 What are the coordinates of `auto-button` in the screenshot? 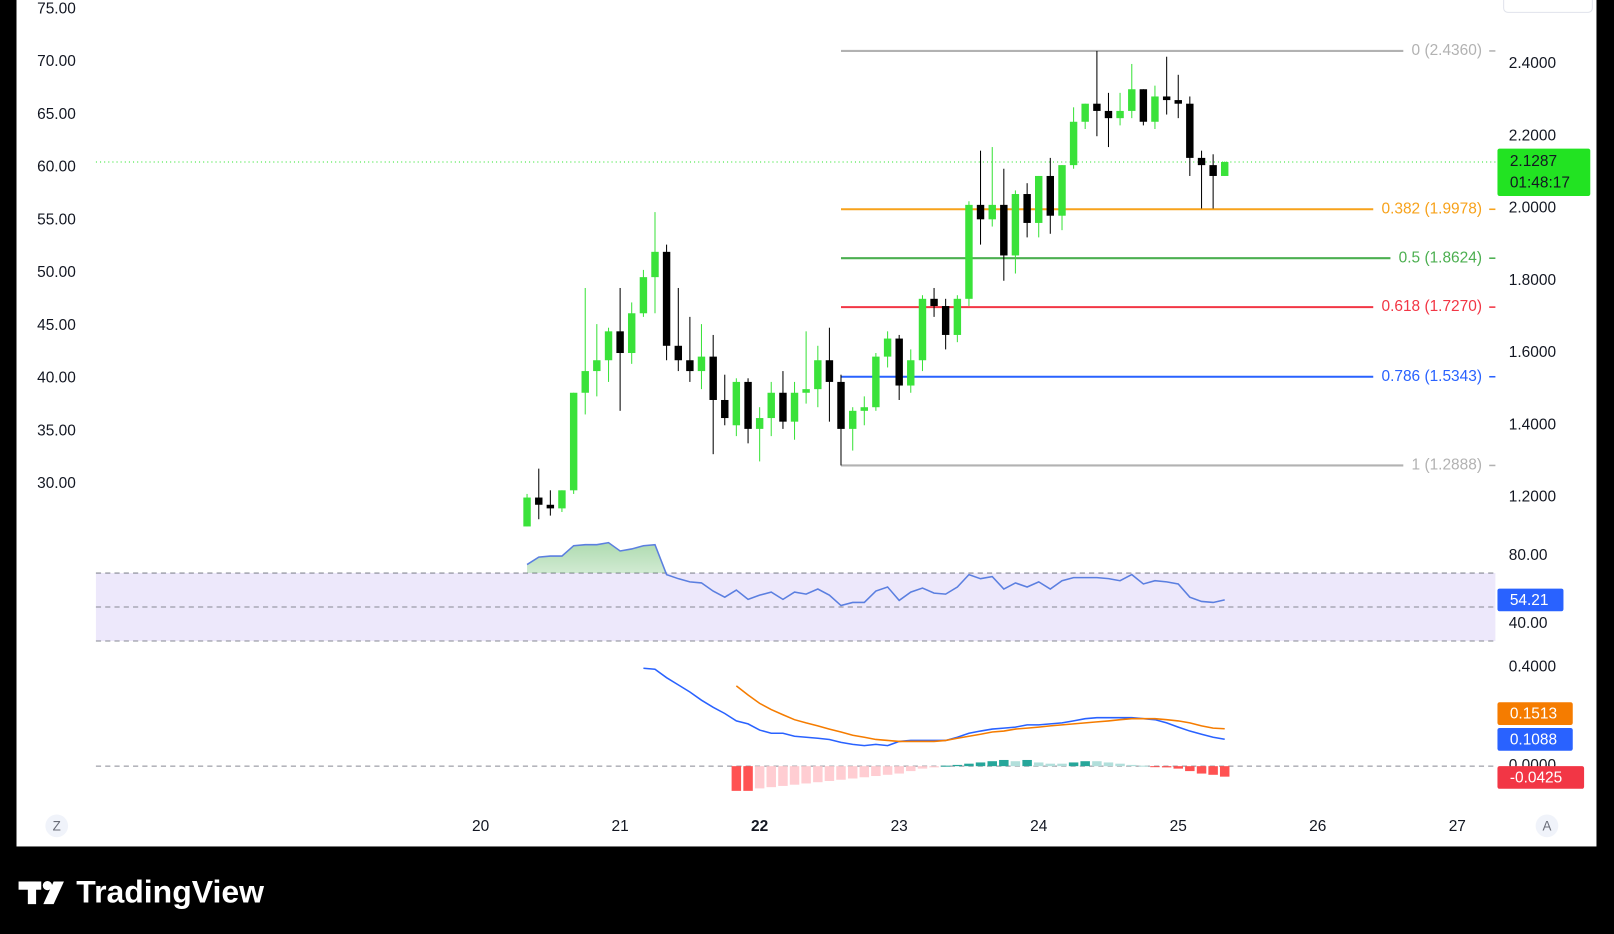 It's located at (1547, 826).